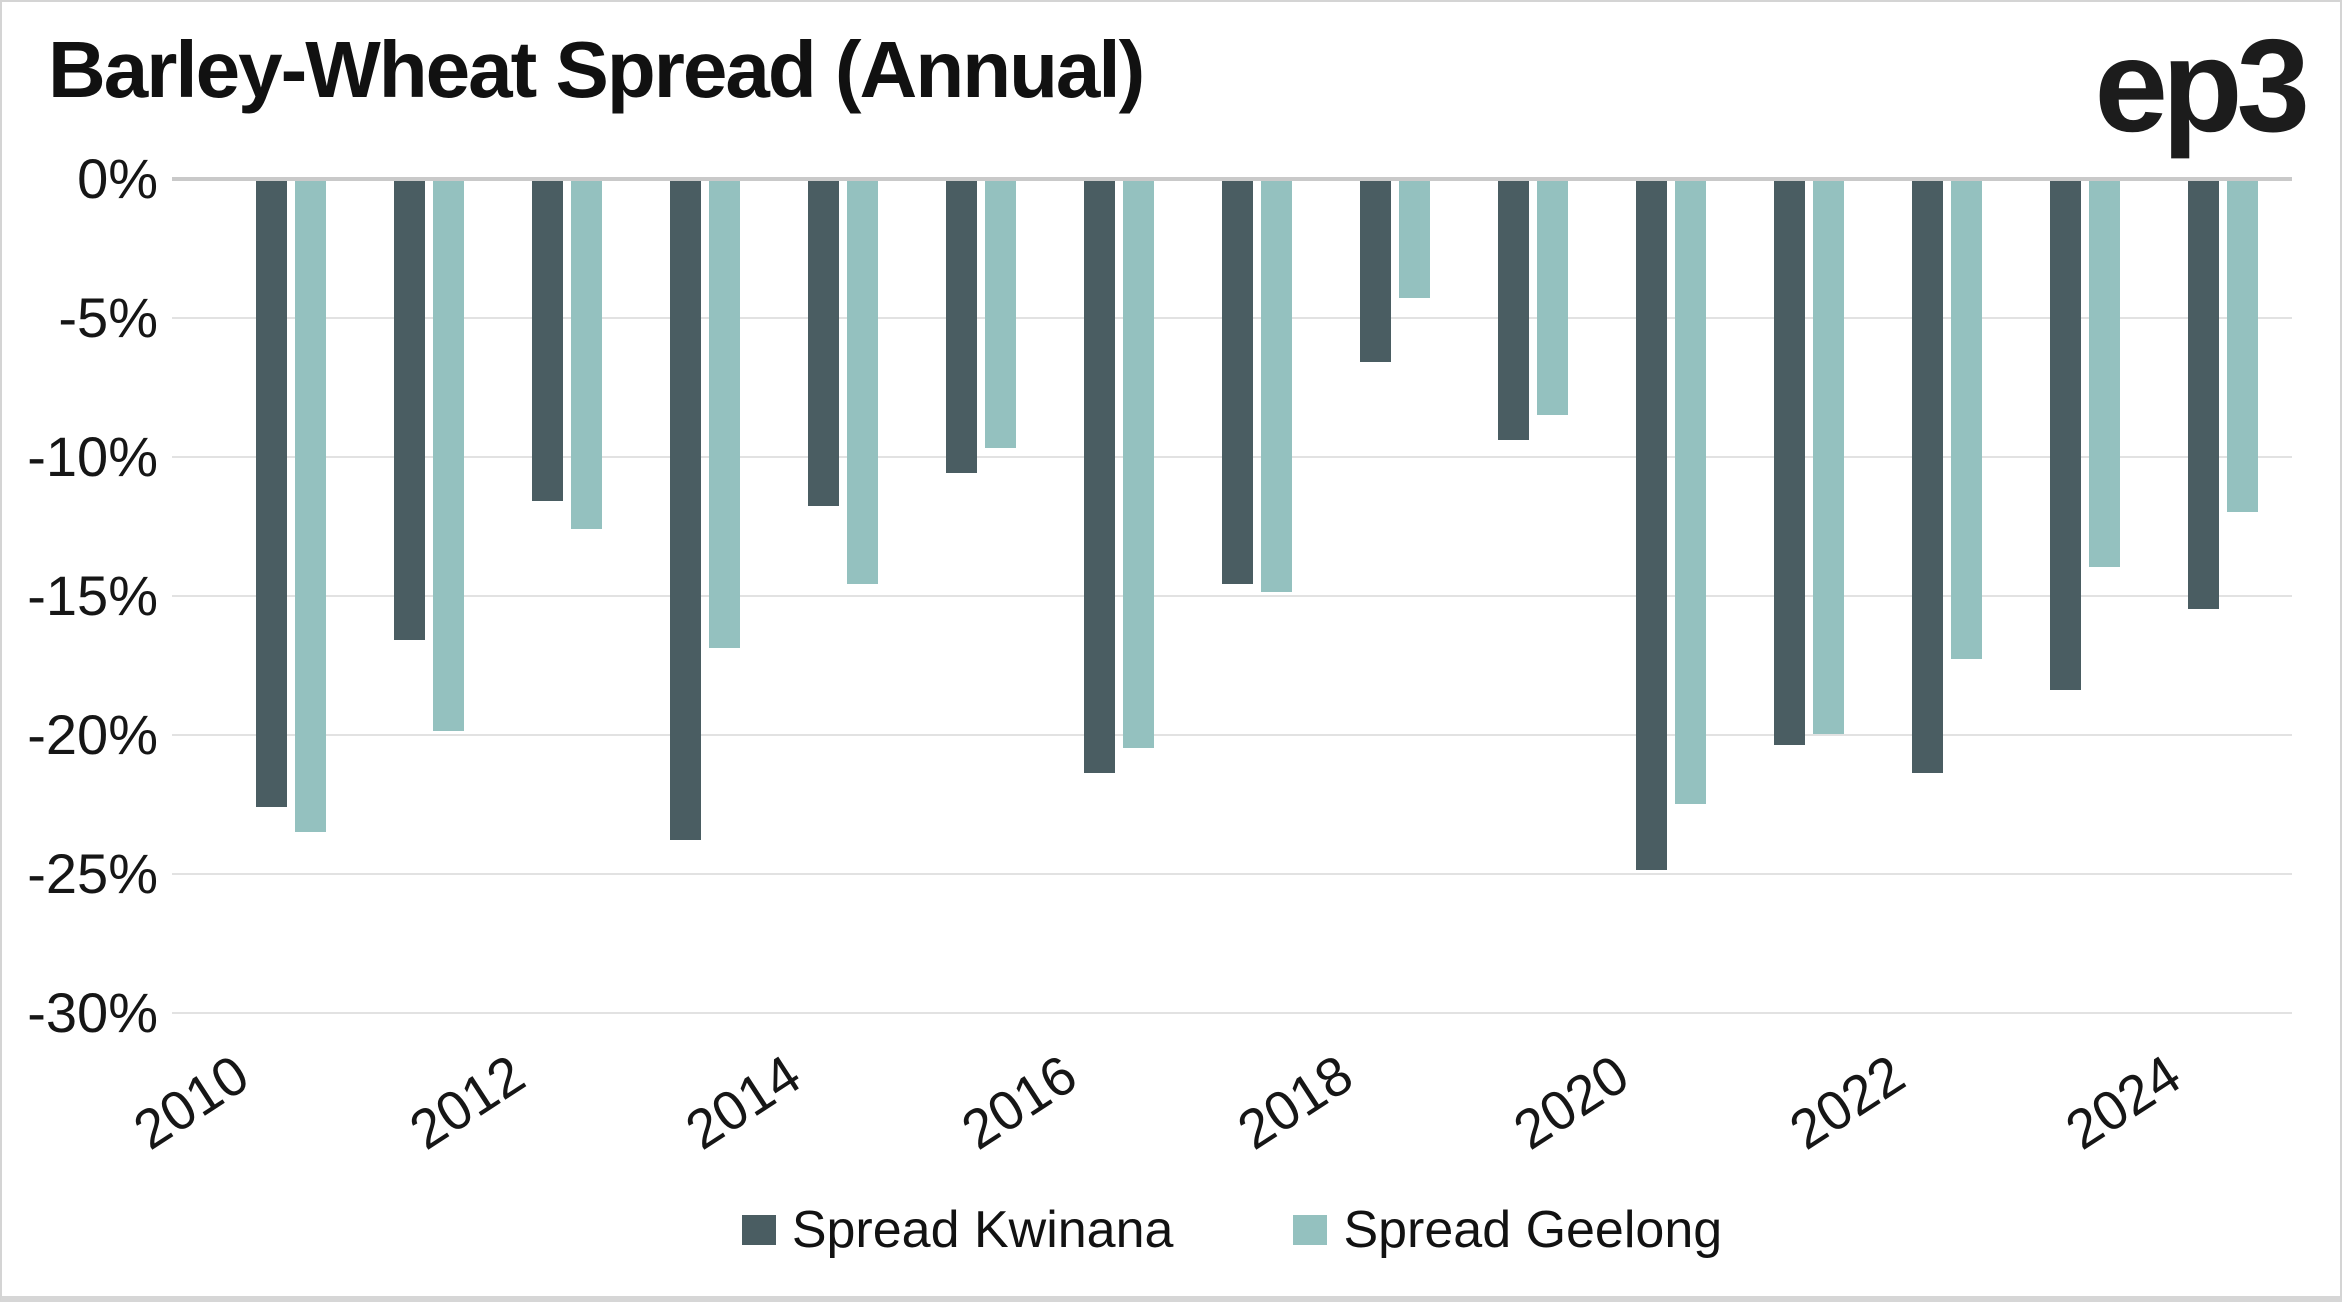 The width and height of the screenshot is (2342, 1302). What do you see at coordinates (1000, 314) in the screenshot?
I see `bar-2015-geelong` at bounding box center [1000, 314].